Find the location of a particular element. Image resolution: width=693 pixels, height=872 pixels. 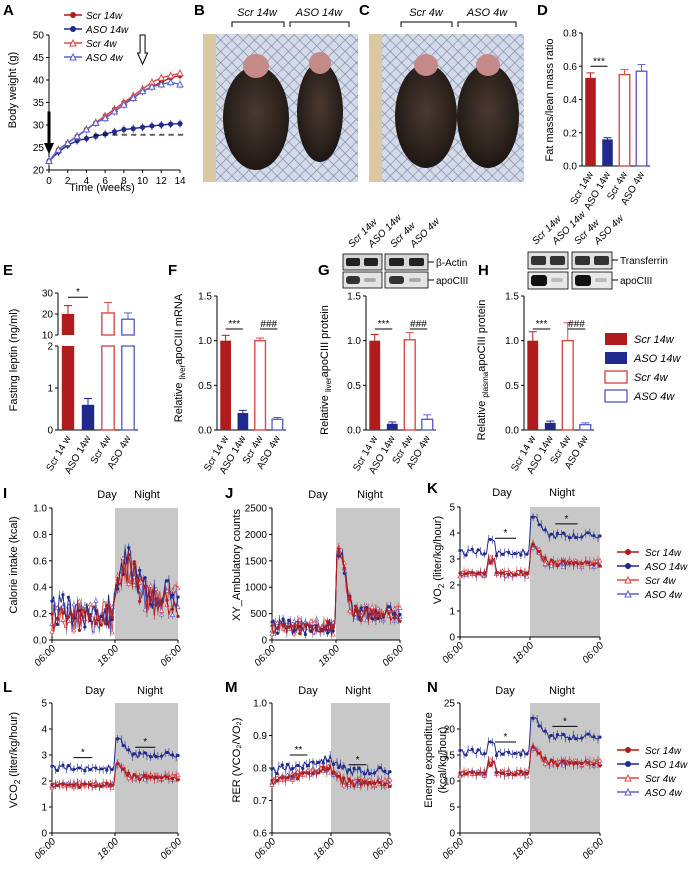

night-shading is located at coordinates (565, 572).